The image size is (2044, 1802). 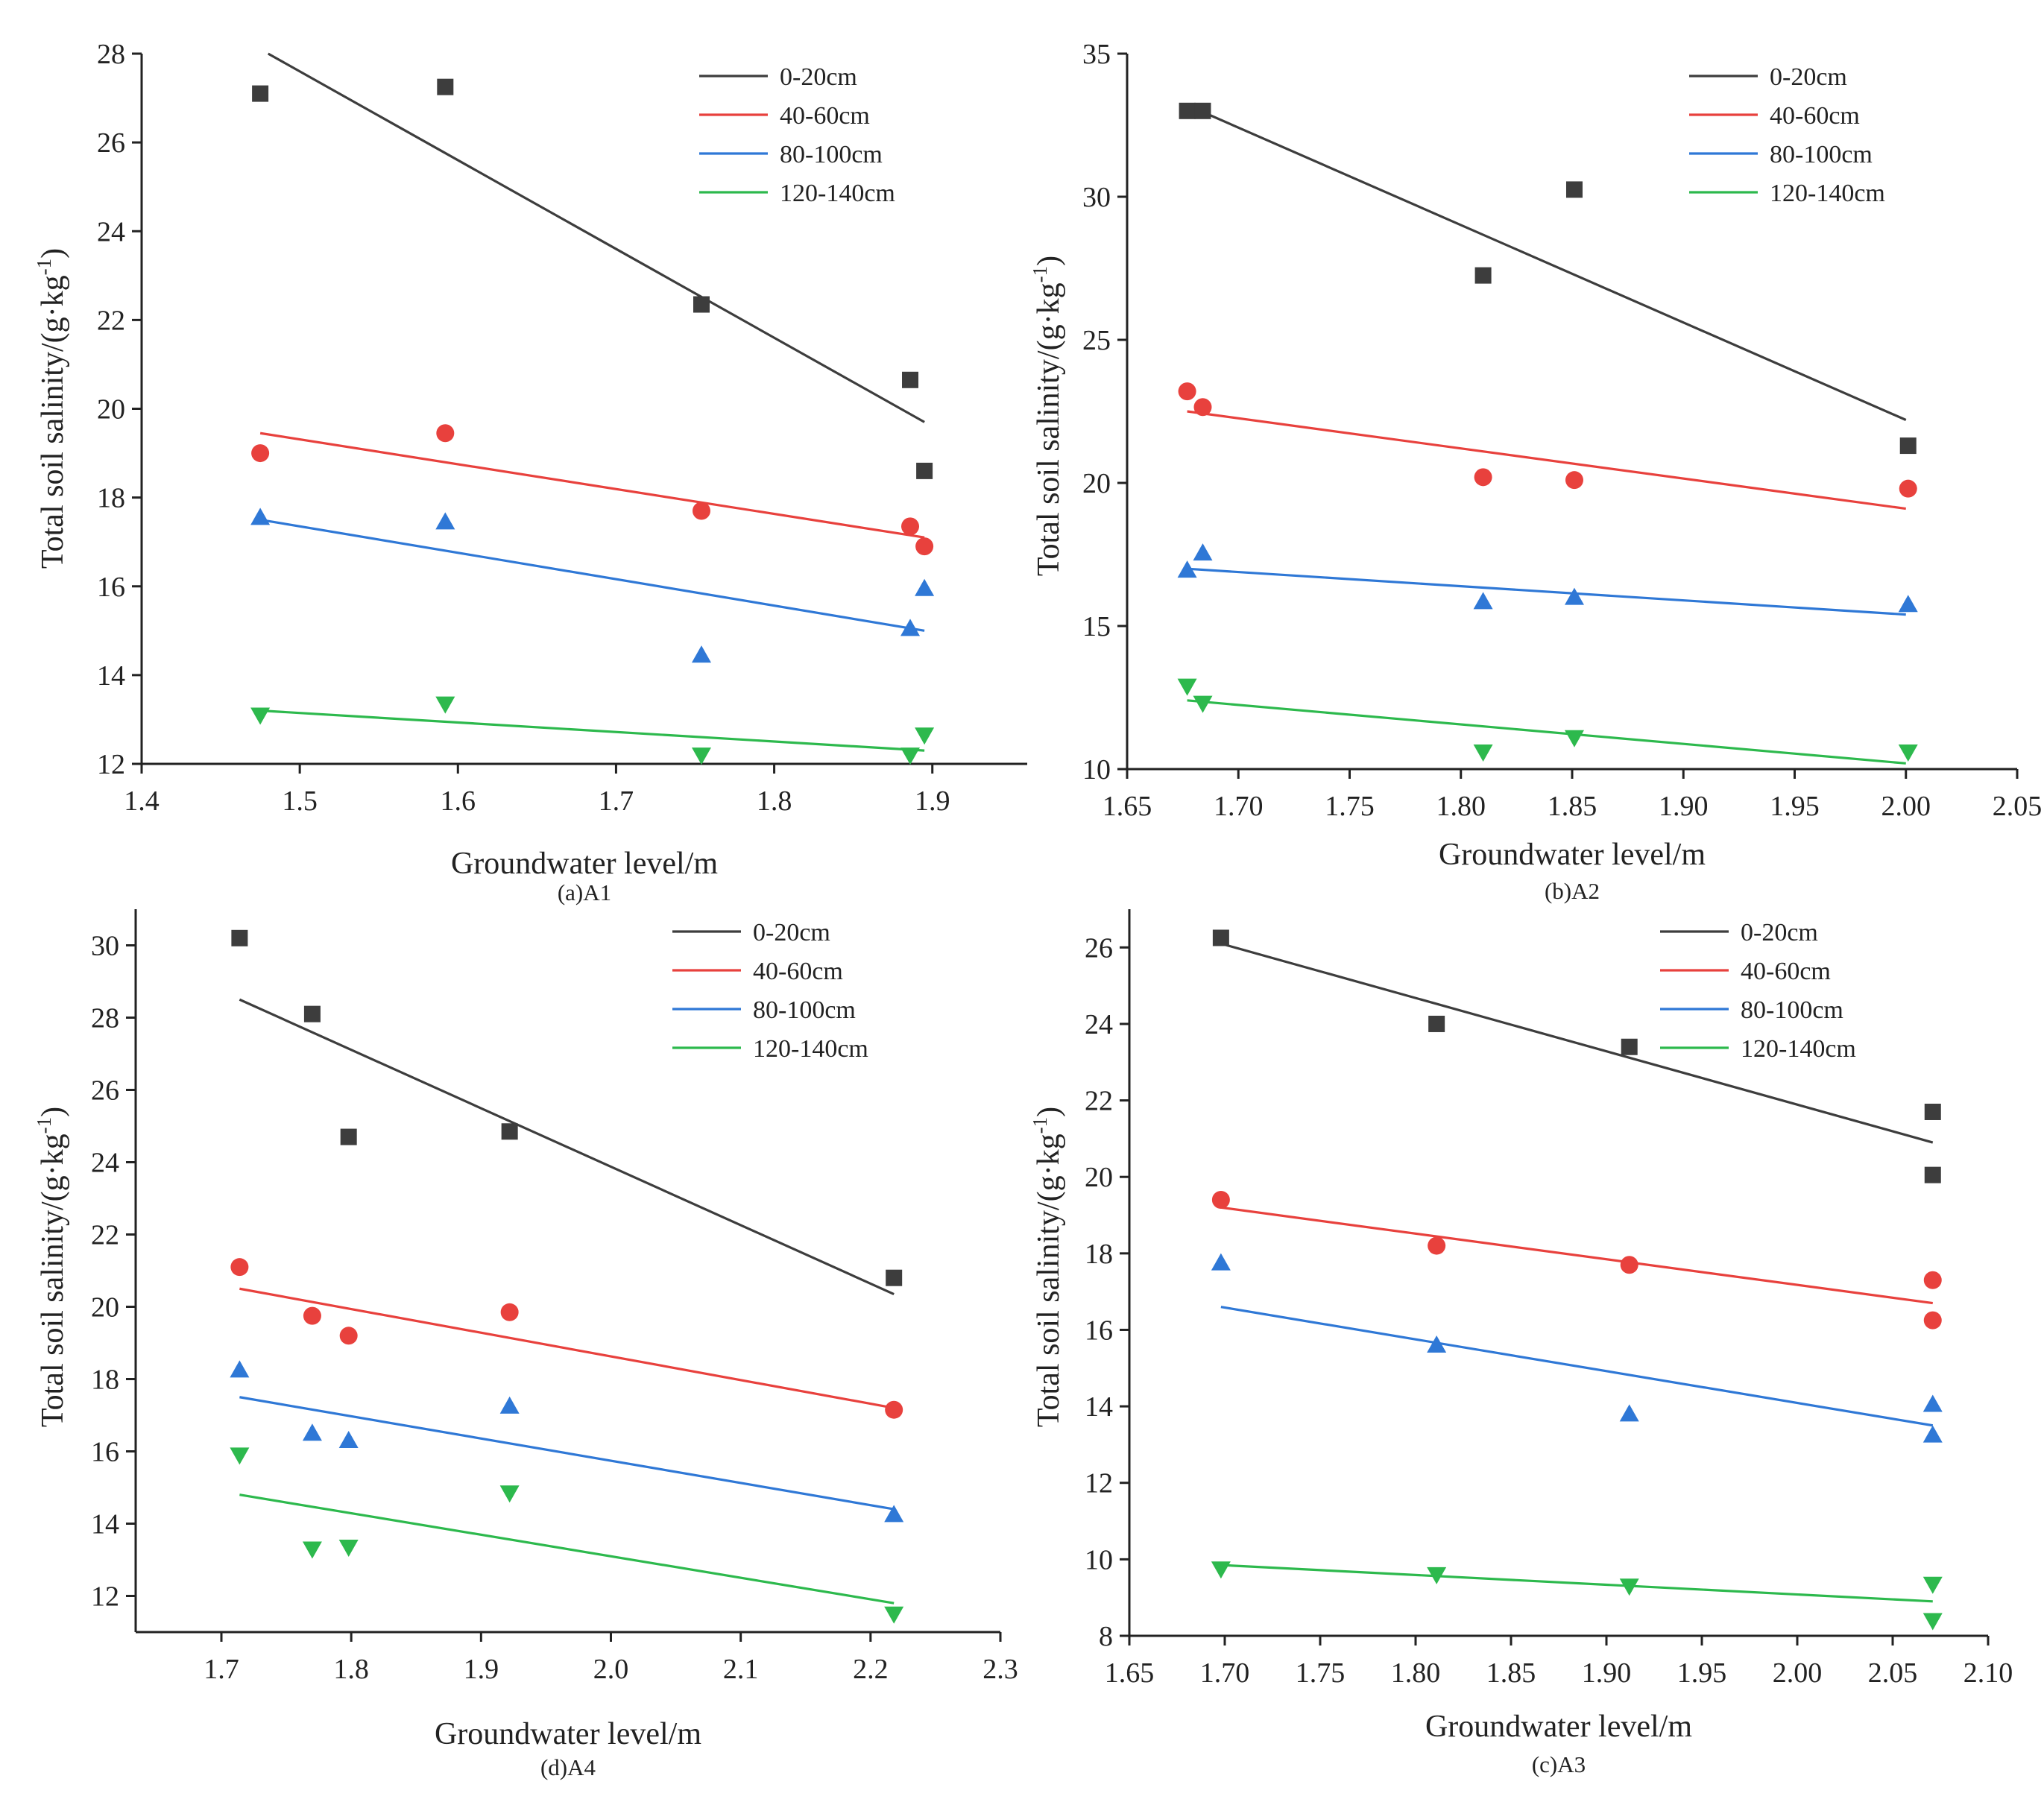 What do you see at coordinates (1099, 1330) in the screenshot?
I see `y-tick-label: 16` at bounding box center [1099, 1330].